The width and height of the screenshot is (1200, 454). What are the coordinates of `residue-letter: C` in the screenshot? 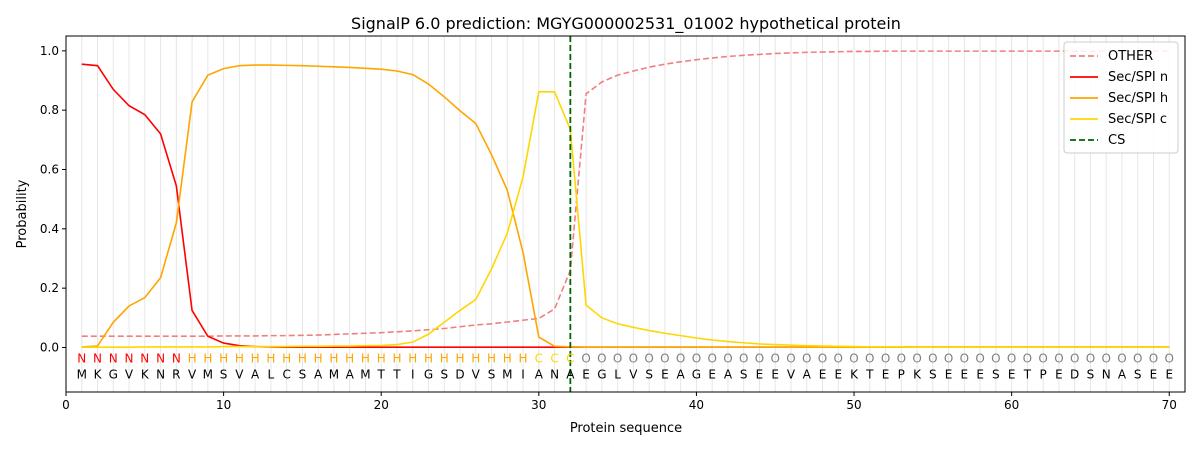 It's located at (286, 375).